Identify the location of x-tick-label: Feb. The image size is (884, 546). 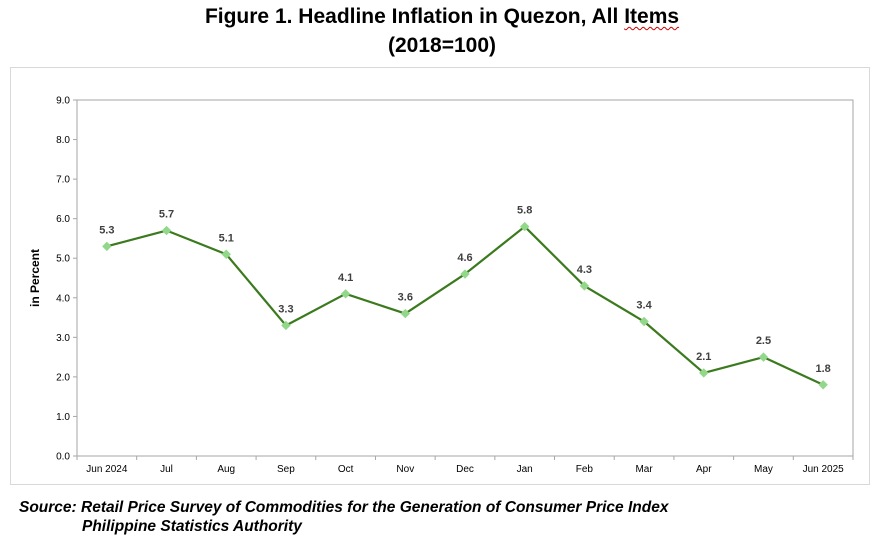
(585, 469).